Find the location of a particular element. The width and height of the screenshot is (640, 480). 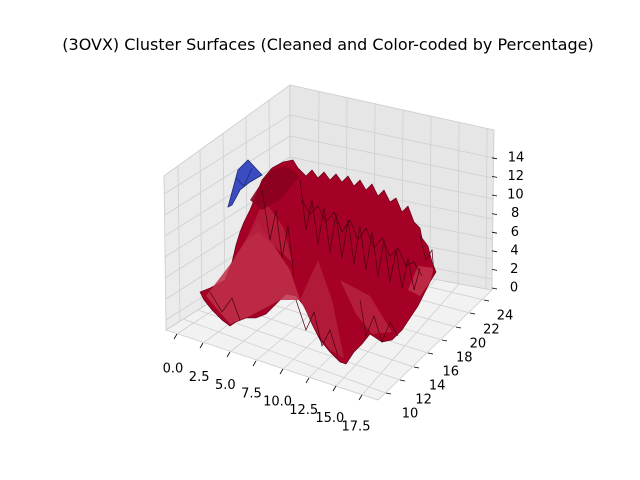

z-axis-tick-label: 6 is located at coordinates (515, 232).